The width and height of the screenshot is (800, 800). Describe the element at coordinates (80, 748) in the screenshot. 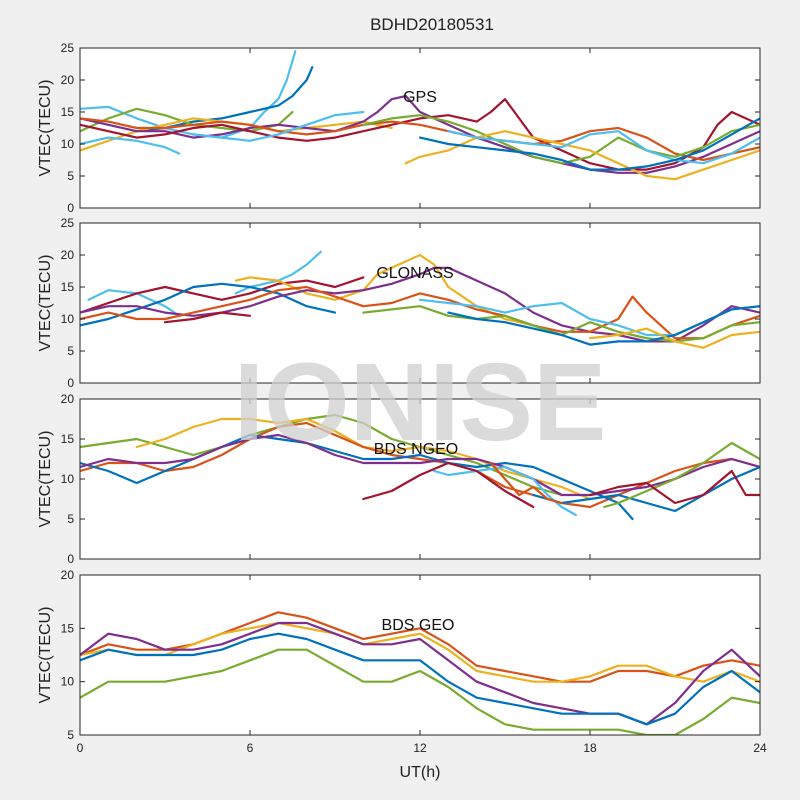

I see `x-tick-label: 0` at that location.